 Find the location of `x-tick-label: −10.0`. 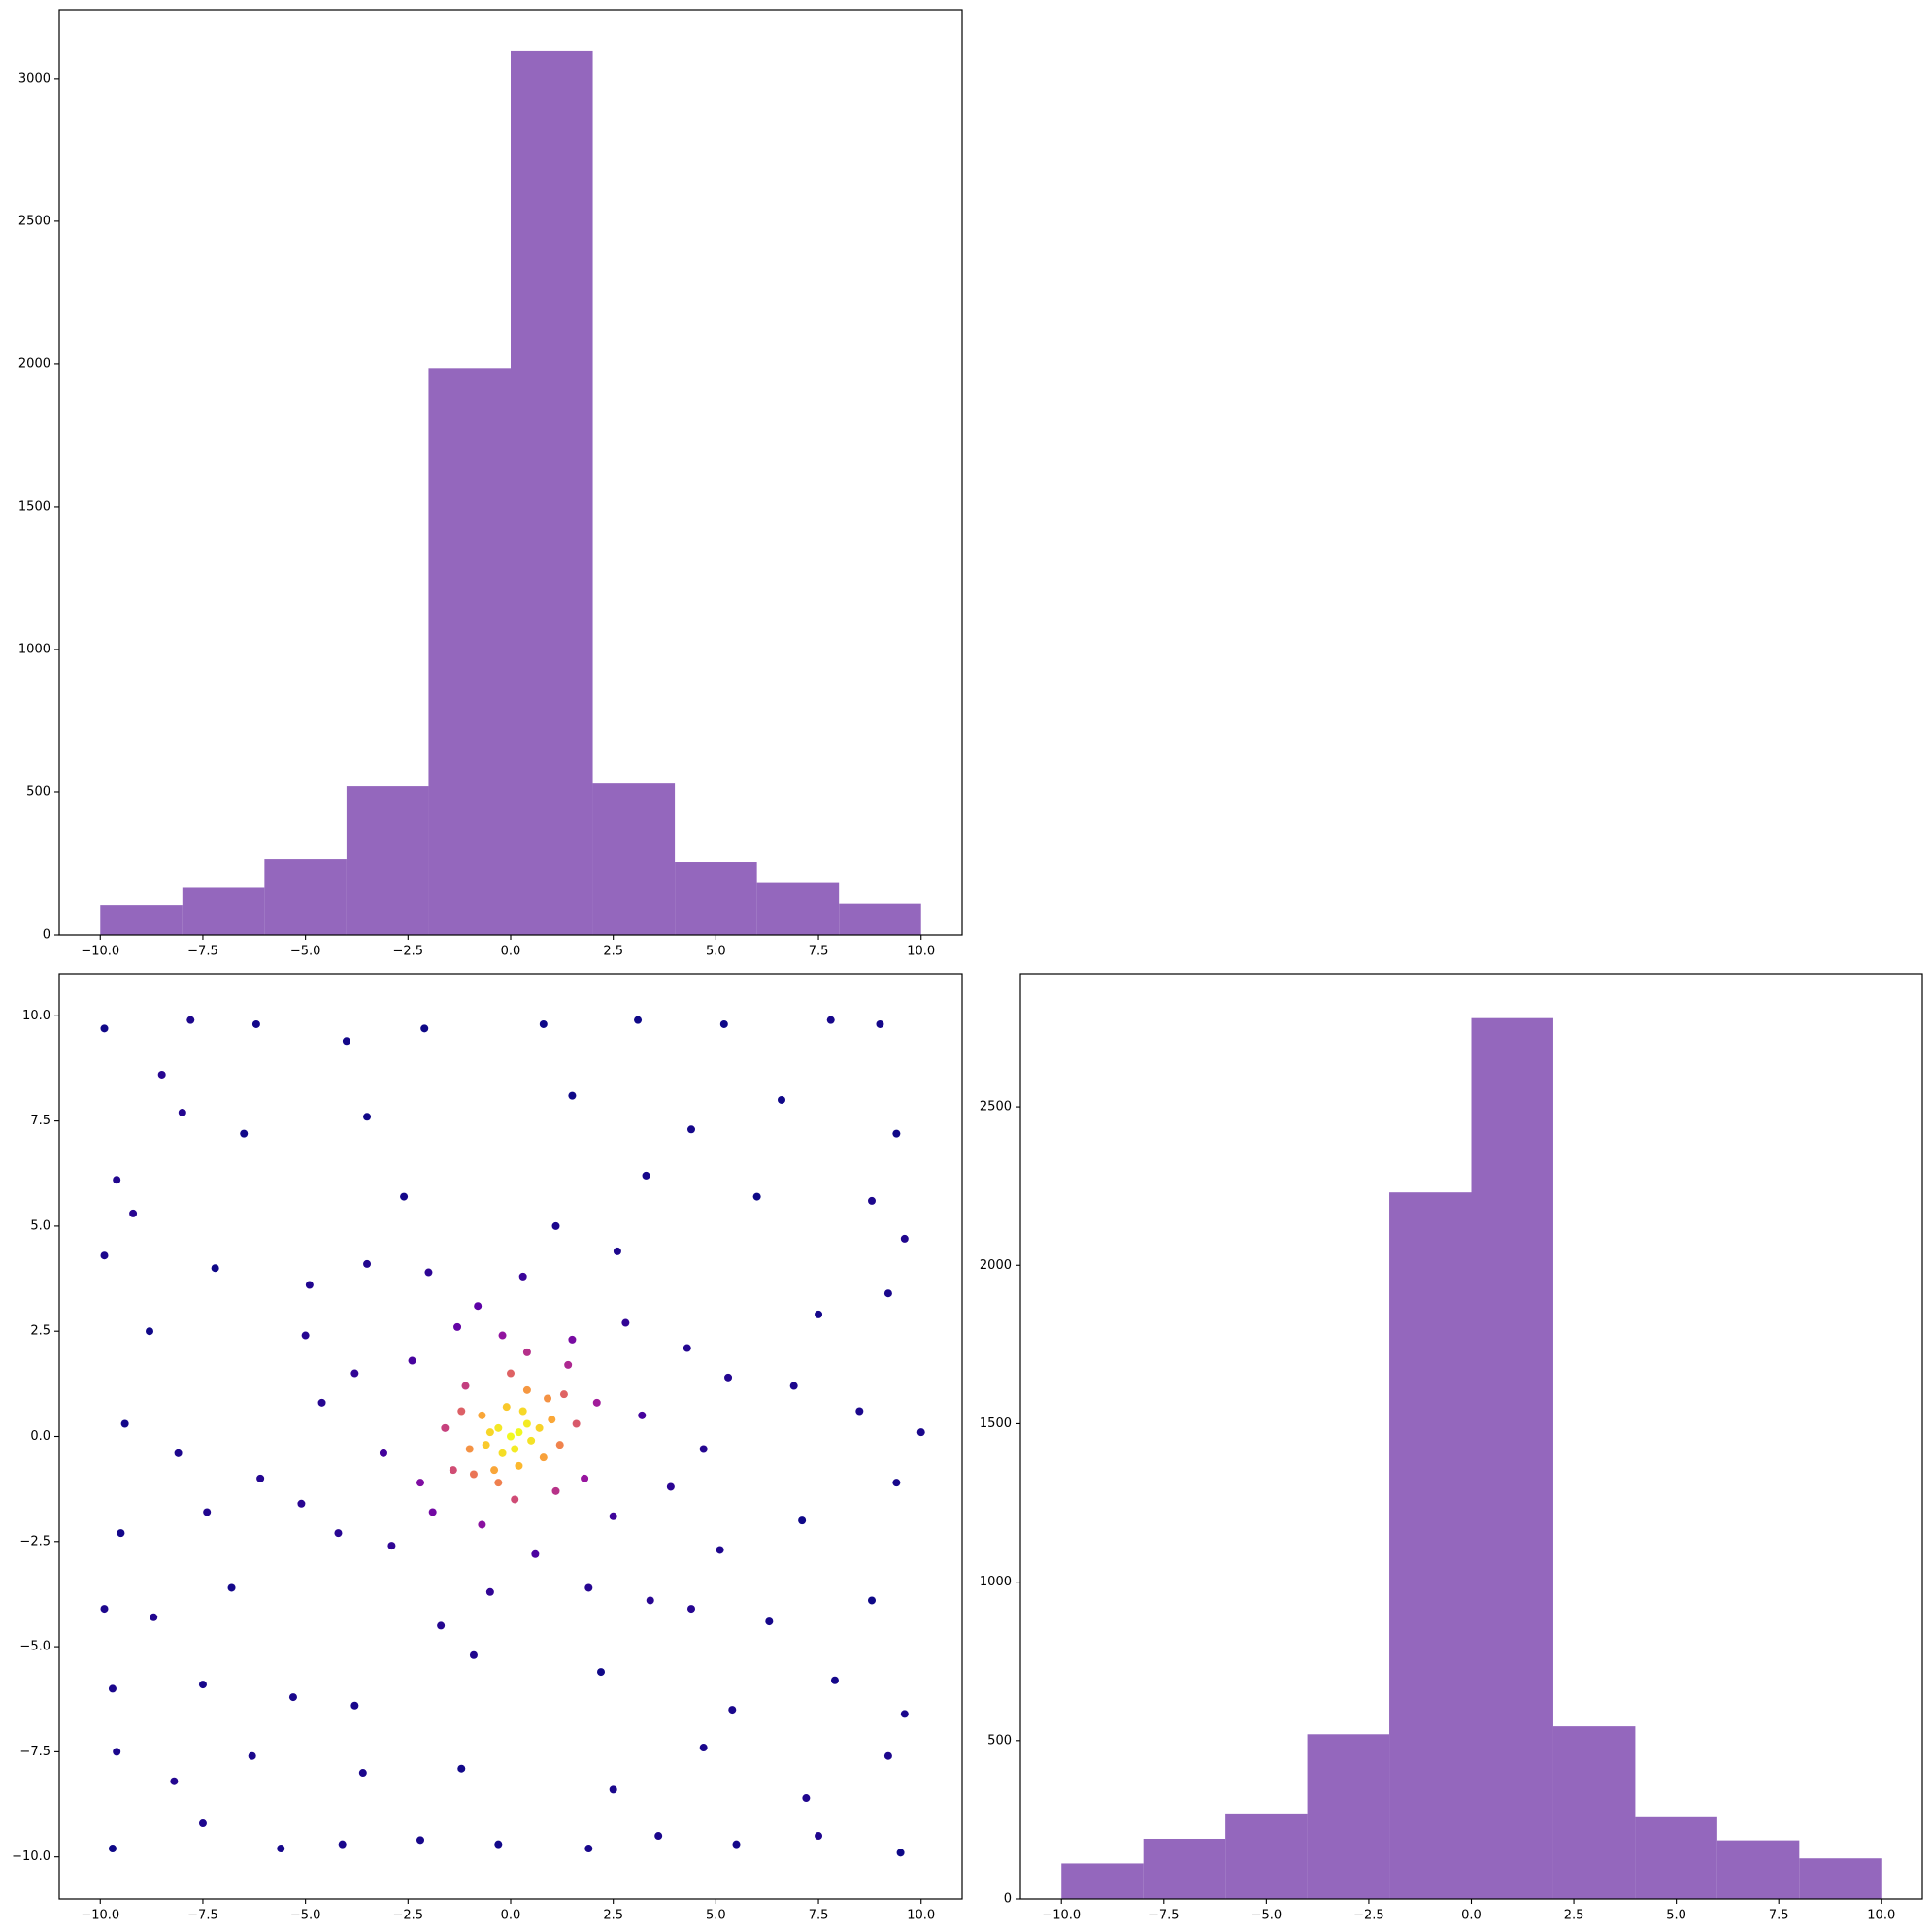

x-tick-label: −10.0 is located at coordinates (1061, 1916).